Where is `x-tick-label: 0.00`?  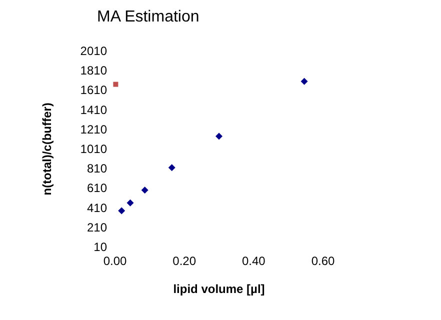
x-tick-label: 0.00 is located at coordinates (115, 261).